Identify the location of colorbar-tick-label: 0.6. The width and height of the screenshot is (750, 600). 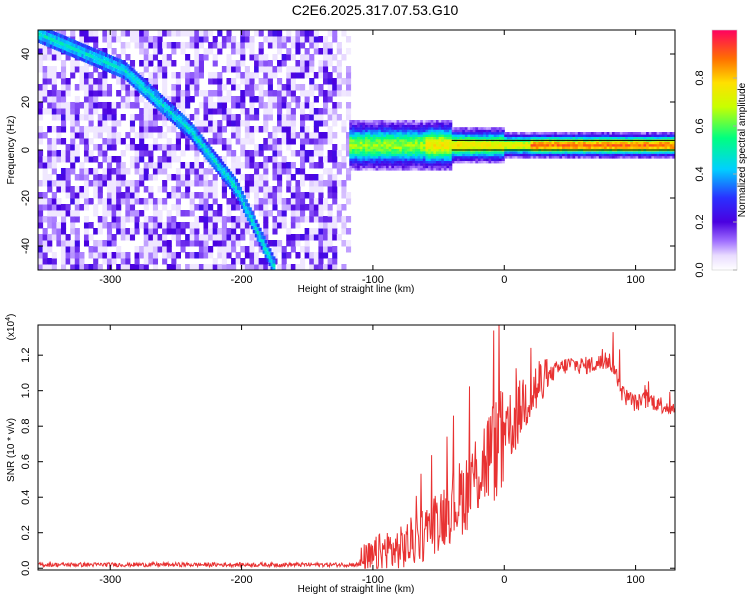
(700, 125).